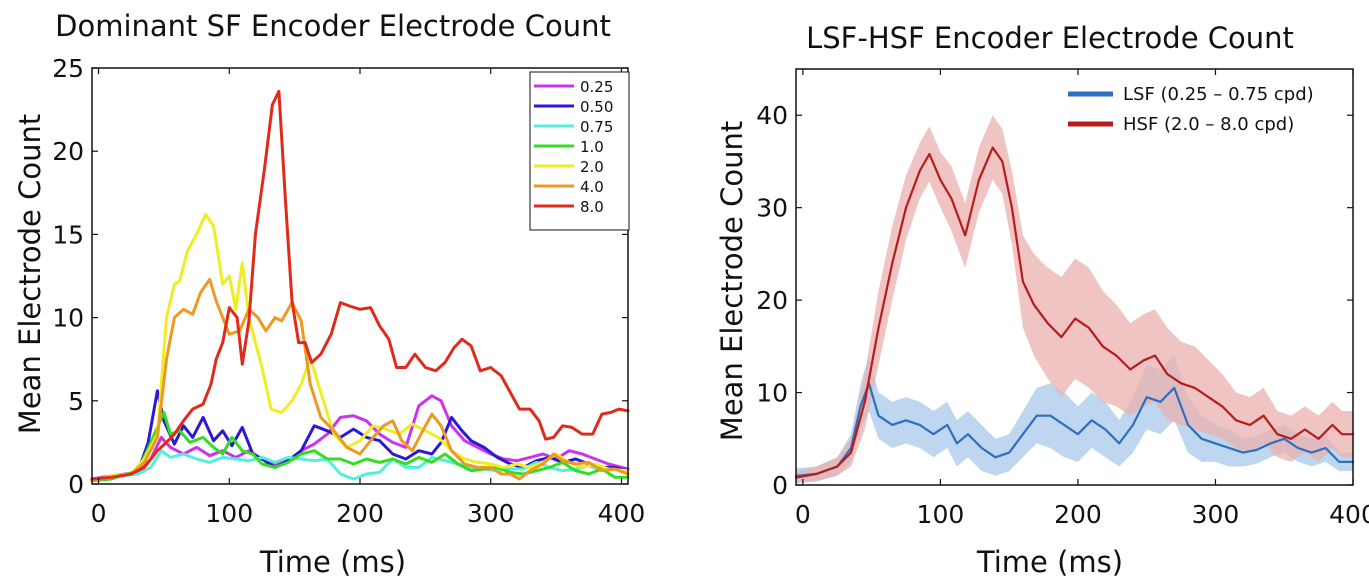 The width and height of the screenshot is (1369, 582). I want to click on right-x-tick-label: 400, so click(1349, 514).